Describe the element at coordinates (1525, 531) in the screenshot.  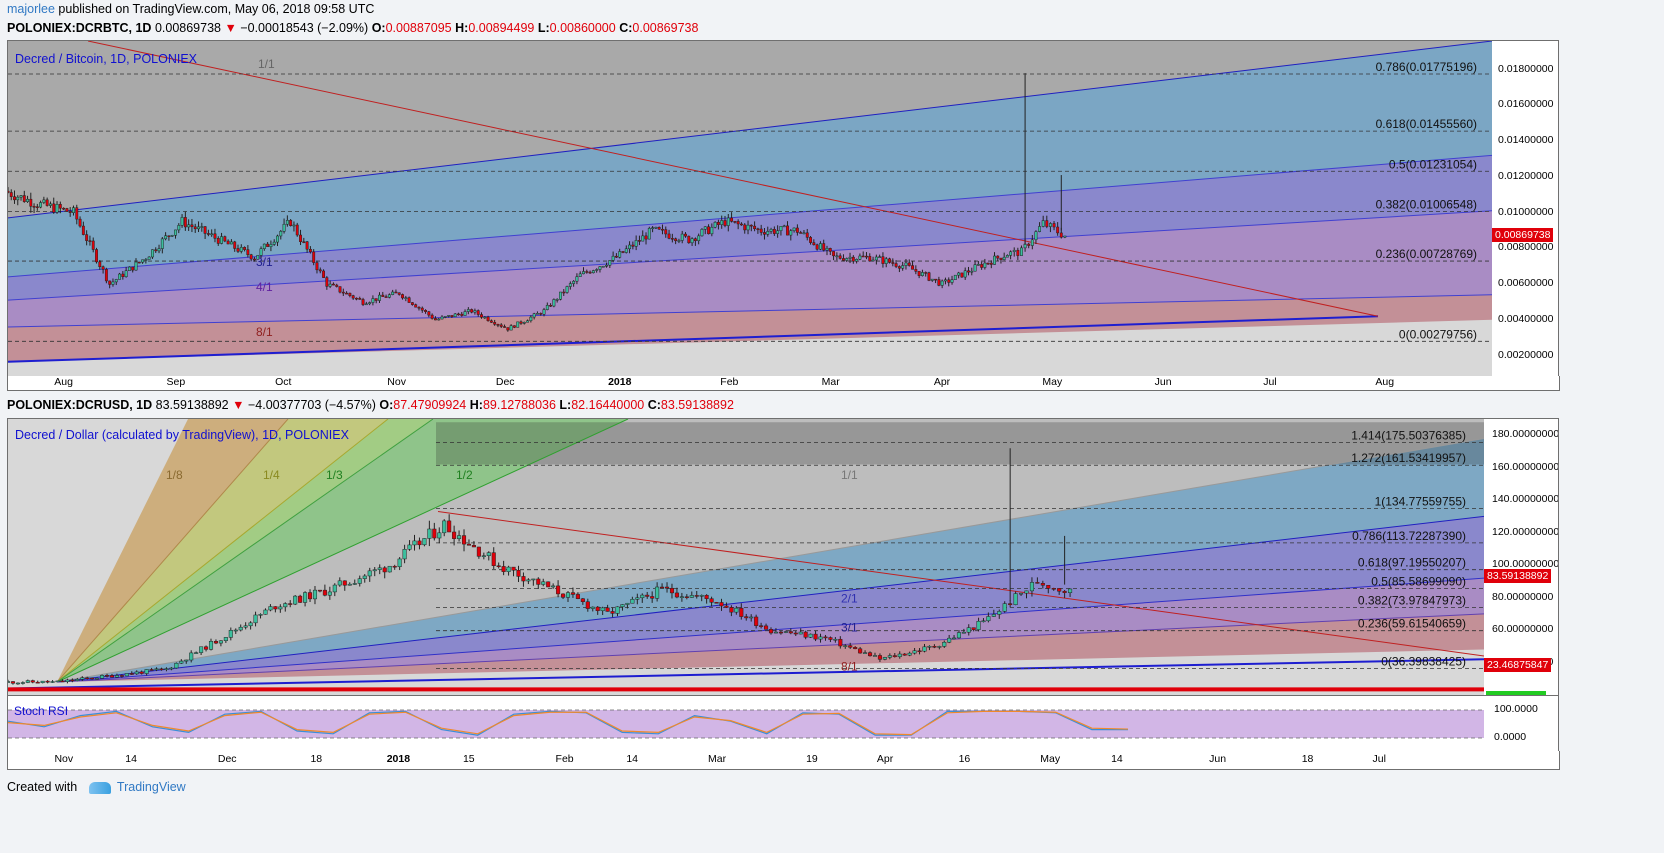
I see `bottom-y-tick: 120.00000000` at that location.